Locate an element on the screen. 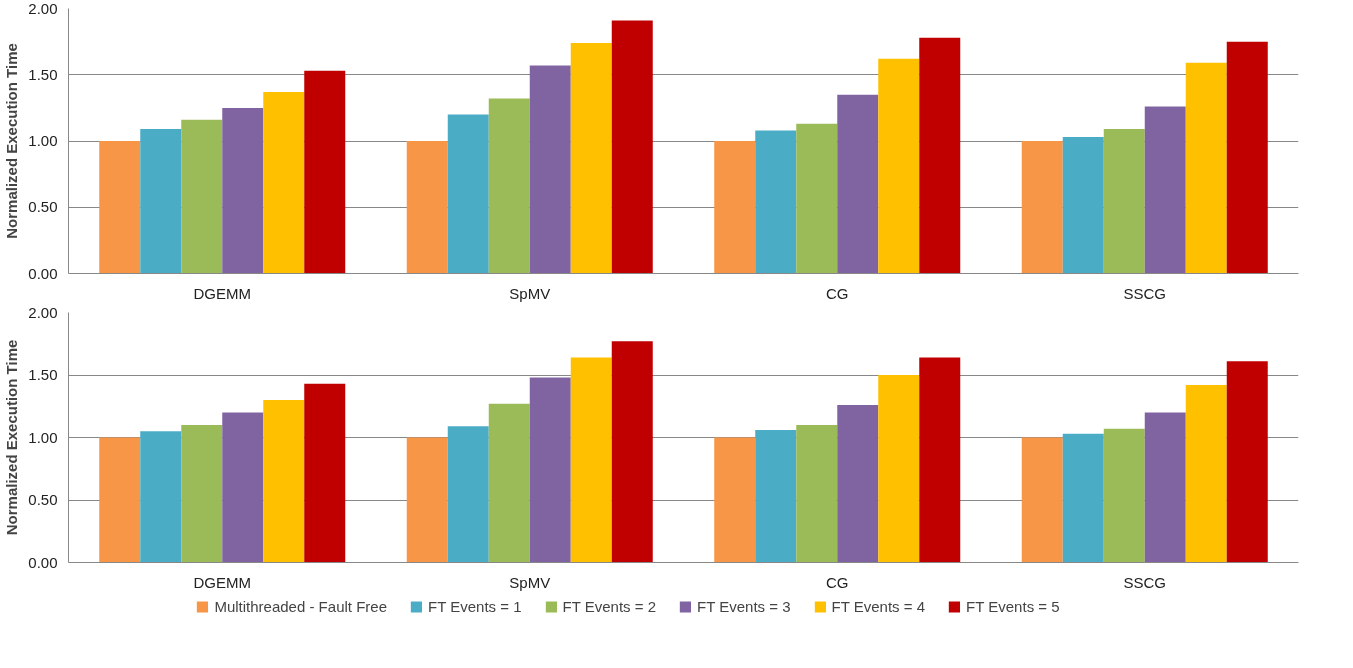  legend-label: FT Events = 5 is located at coordinates (1013, 606).